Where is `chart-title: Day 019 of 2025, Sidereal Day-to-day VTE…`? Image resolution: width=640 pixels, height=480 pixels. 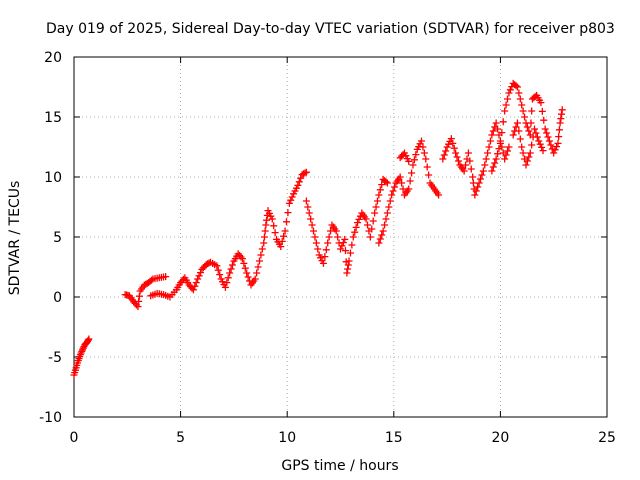 chart-title: Day 019 of 2025, Sidereal Day-to-day VTE… is located at coordinates (330, 29).